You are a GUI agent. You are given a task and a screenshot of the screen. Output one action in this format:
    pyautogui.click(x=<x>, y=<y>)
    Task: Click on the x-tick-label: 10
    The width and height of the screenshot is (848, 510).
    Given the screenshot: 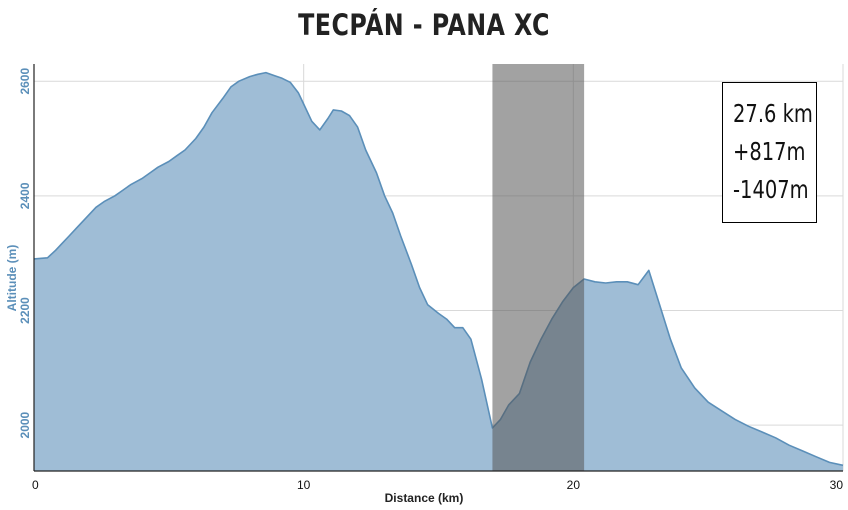 What is the action you would take?
    pyautogui.click(x=304, y=485)
    